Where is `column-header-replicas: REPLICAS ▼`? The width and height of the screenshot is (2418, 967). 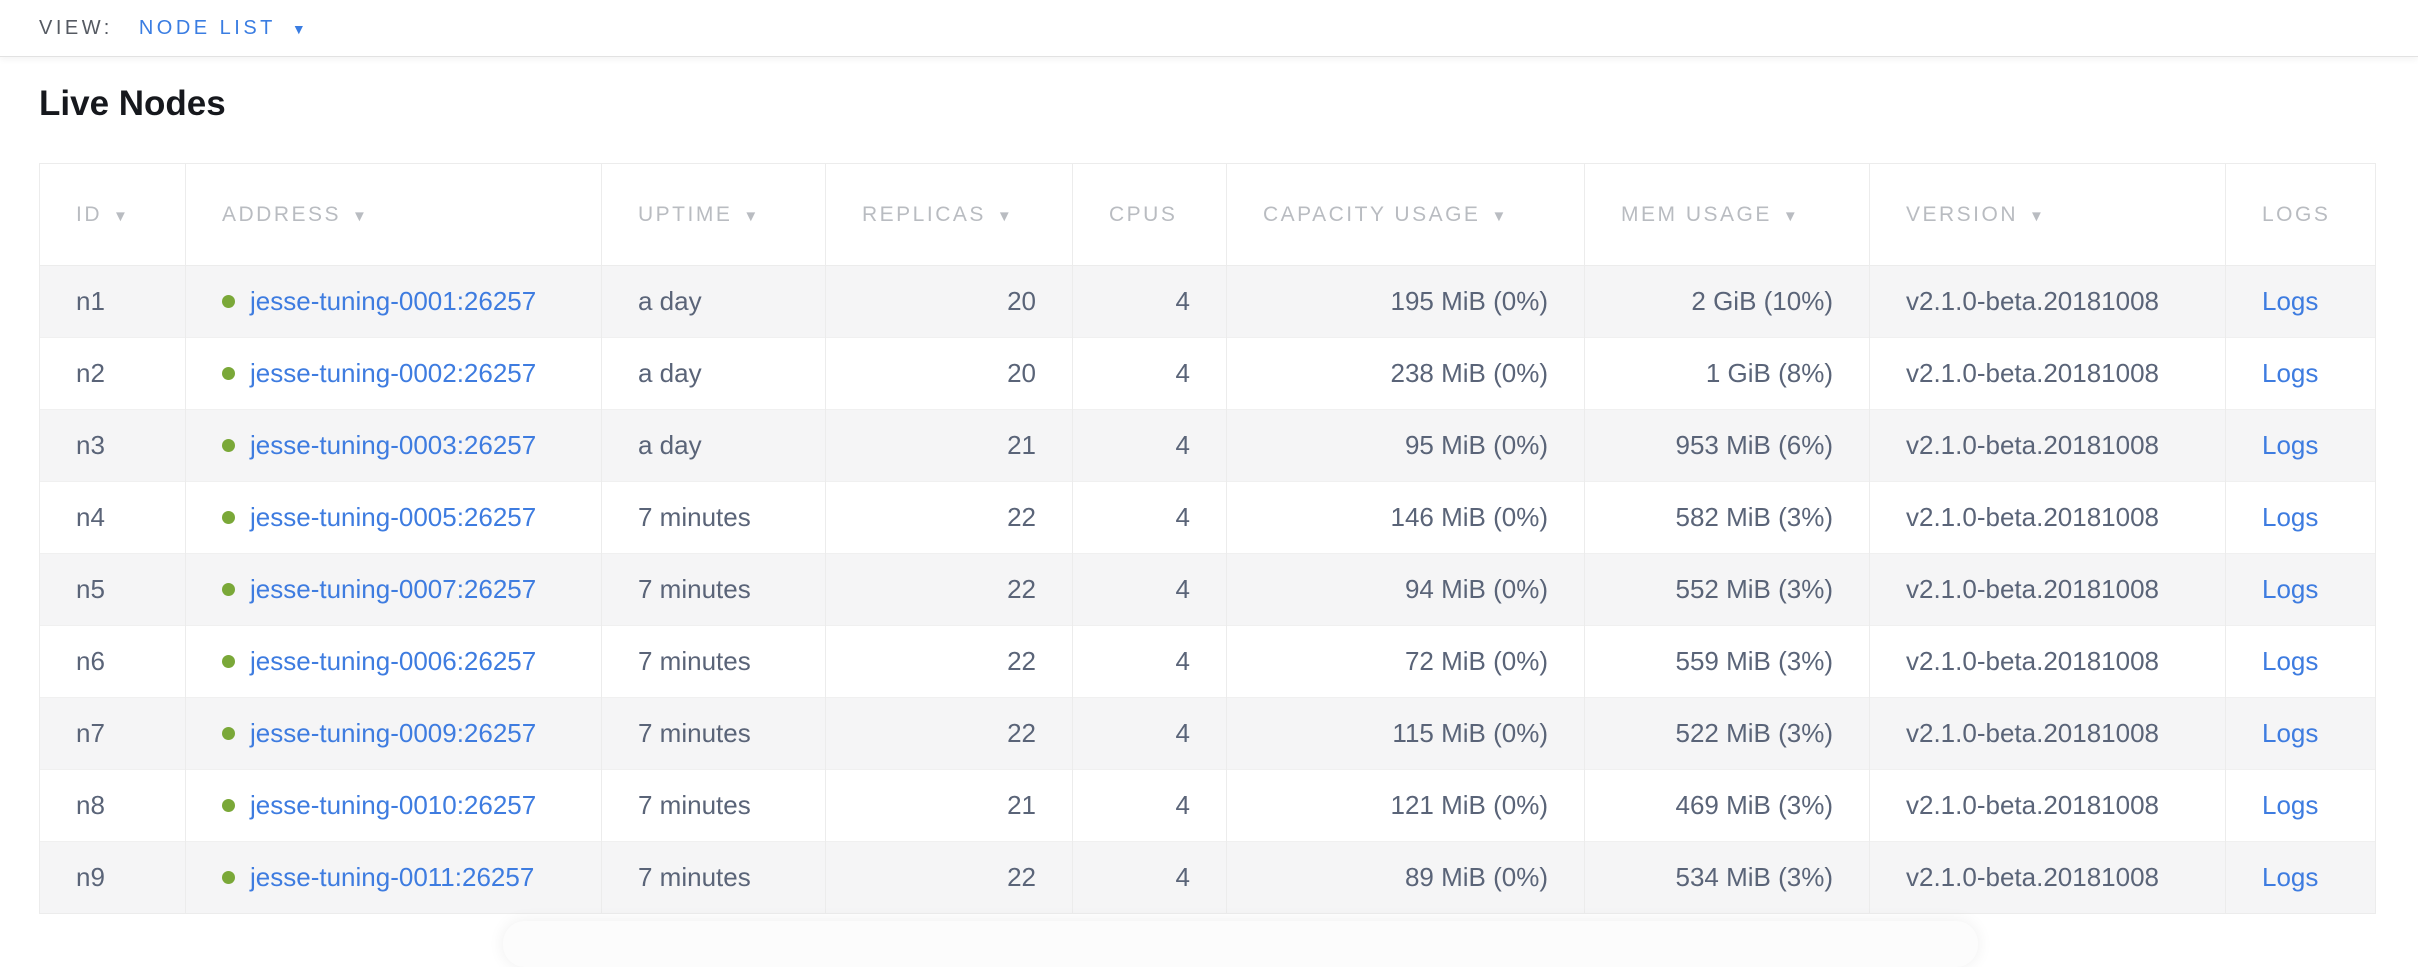 column-header-replicas: REPLICAS ▼ is located at coordinates (949, 214).